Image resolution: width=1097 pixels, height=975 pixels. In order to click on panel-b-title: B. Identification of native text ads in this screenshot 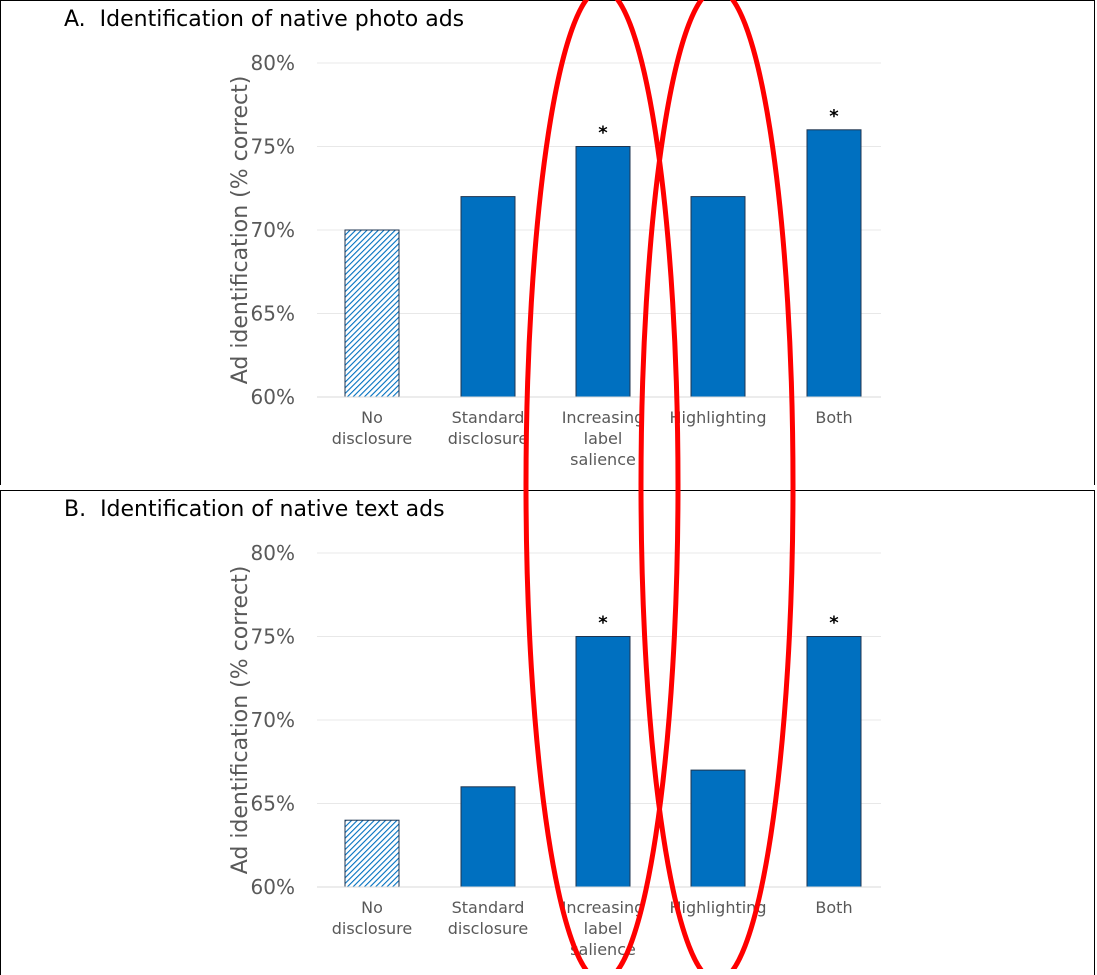, I will do `click(254, 509)`.